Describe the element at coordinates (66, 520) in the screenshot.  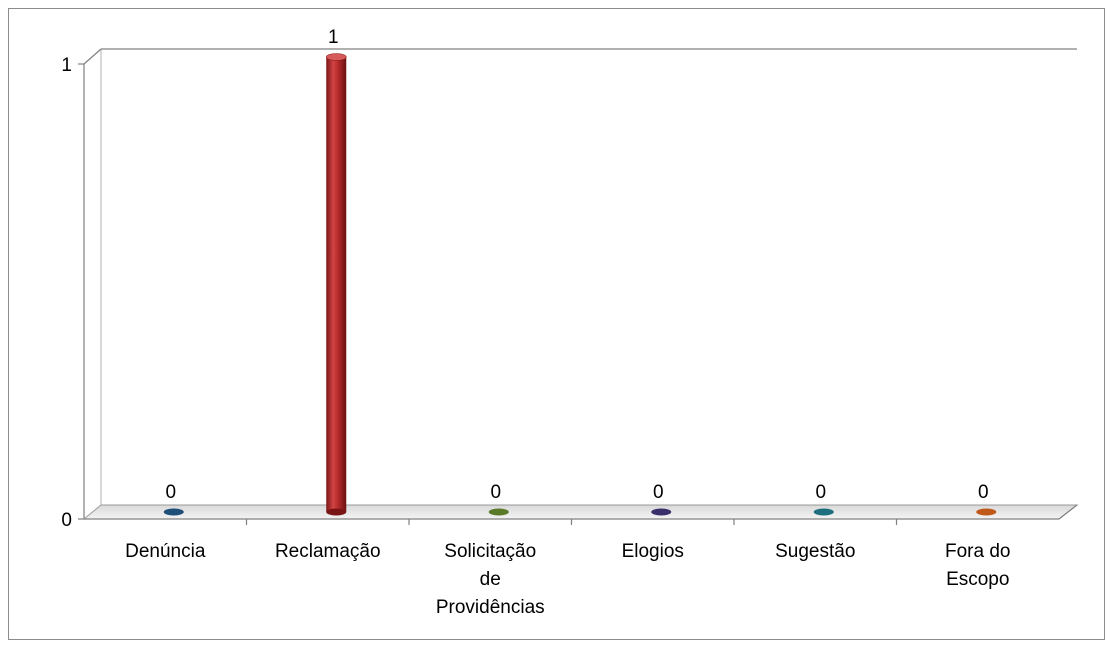
I see `y-tick-label: 0` at that location.